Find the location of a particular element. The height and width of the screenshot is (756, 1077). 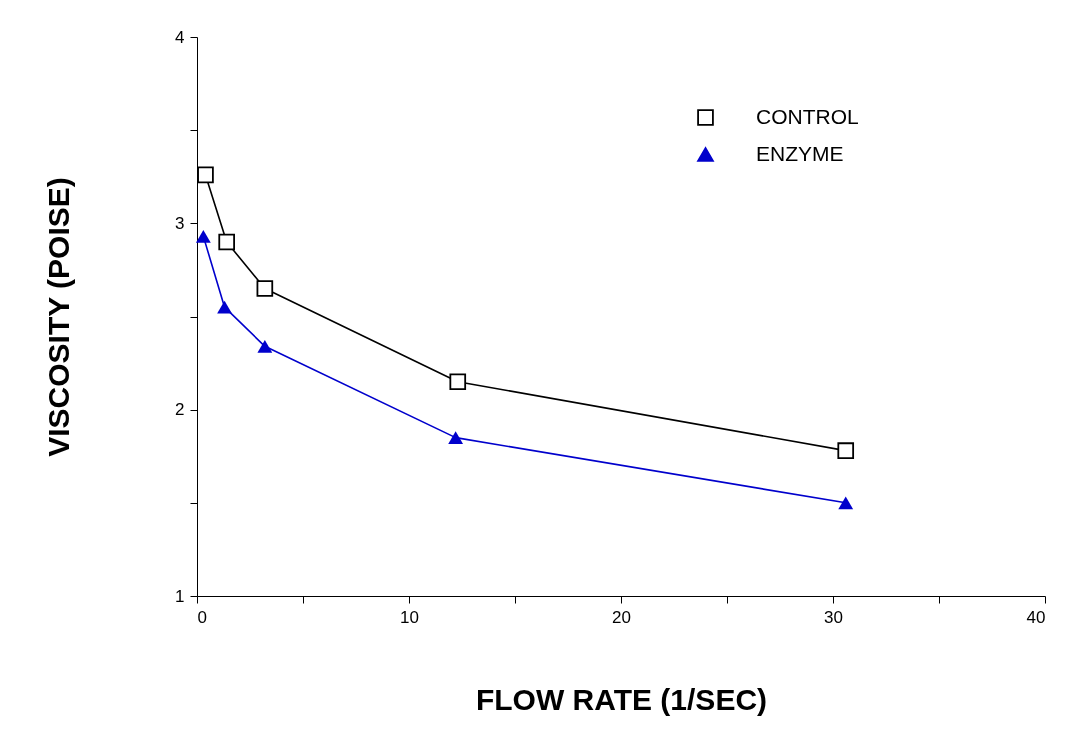

y-tick-label: 2 is located at coordinates (180, 410).